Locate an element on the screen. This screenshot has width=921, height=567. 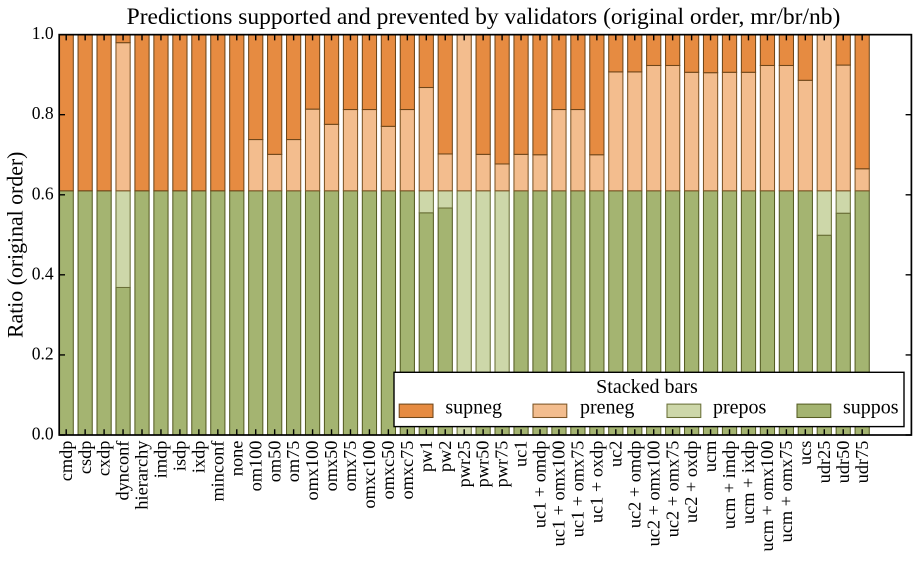
svg-text: Ratio (original order) is located at coordinates (15, 245).